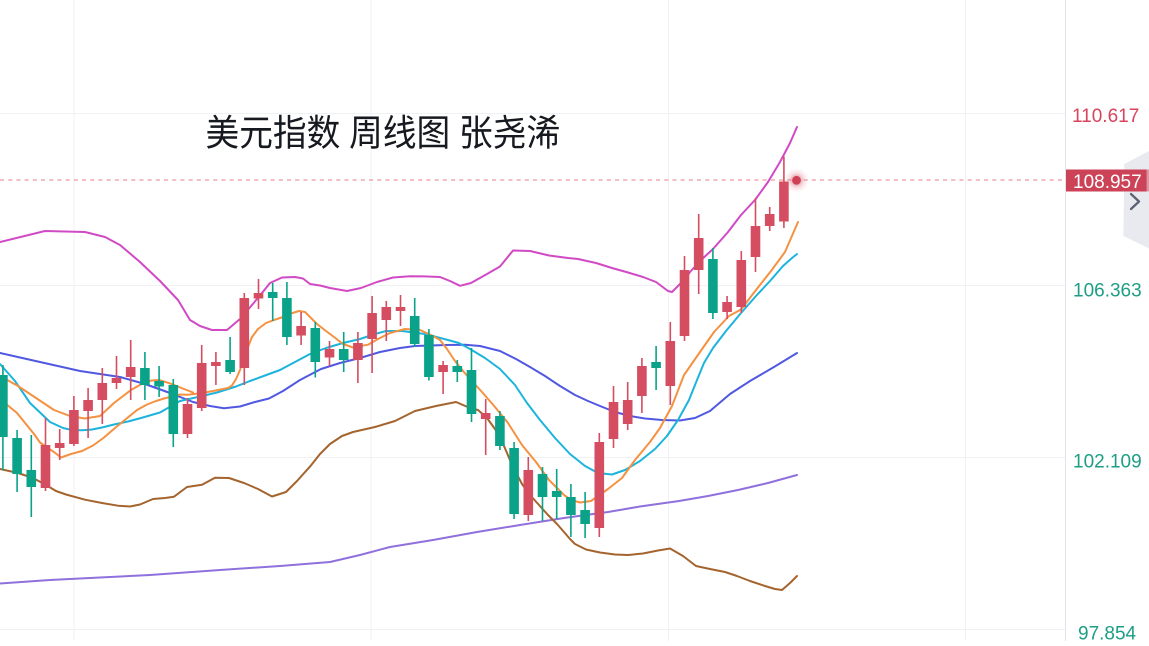 This screenshot has height=646, width=1149. Describe the element at coordinates (1107, 462) in the screenshot. I see `svg-text: 102.109` at that location.